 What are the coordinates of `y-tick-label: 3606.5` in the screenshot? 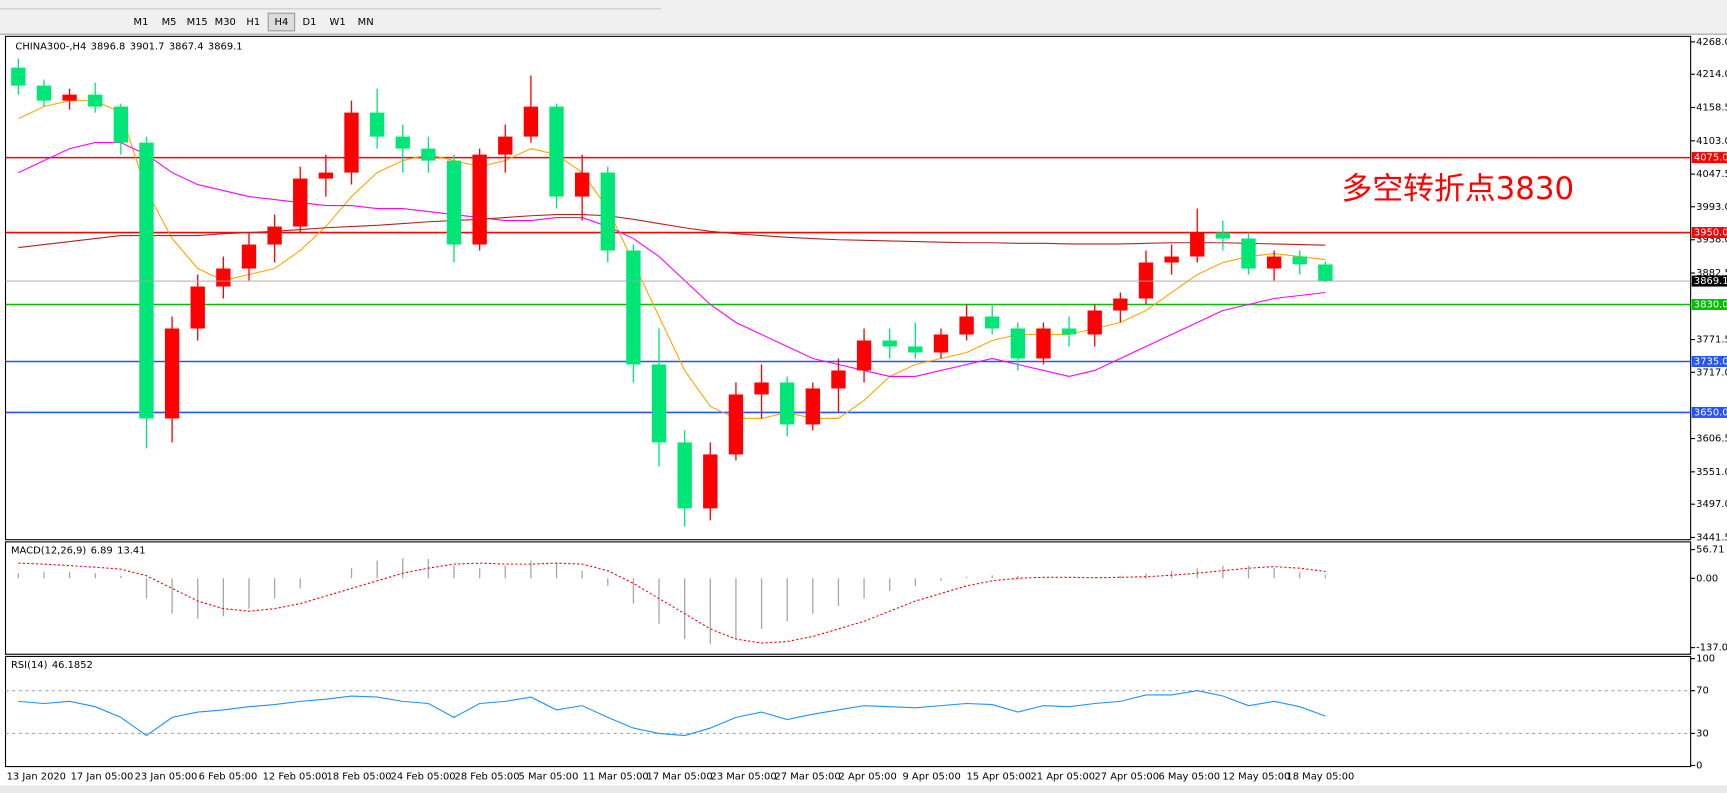 It's located at (1711, 439).